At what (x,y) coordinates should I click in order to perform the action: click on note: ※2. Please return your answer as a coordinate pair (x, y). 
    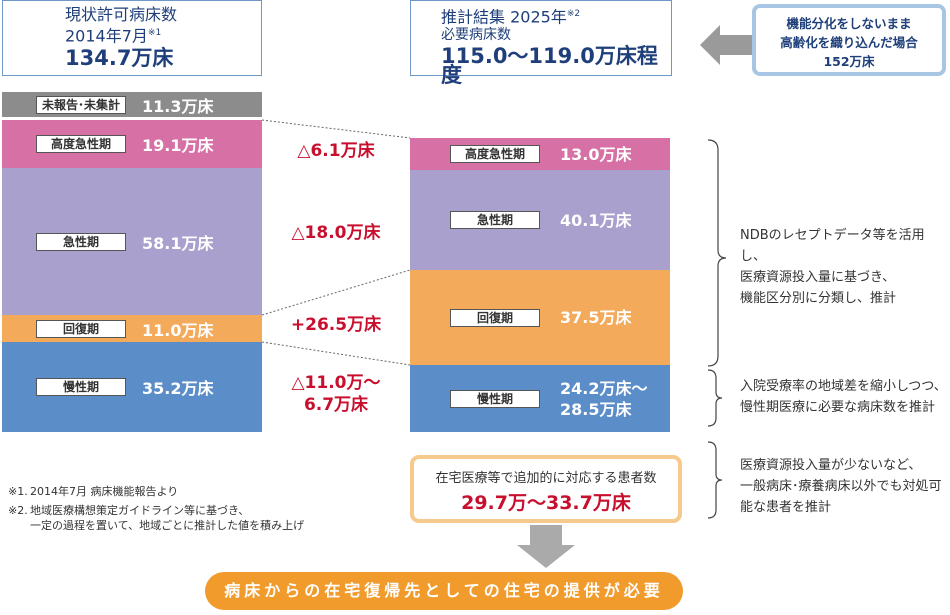
    Looking at the image, I should click on (573, 14).